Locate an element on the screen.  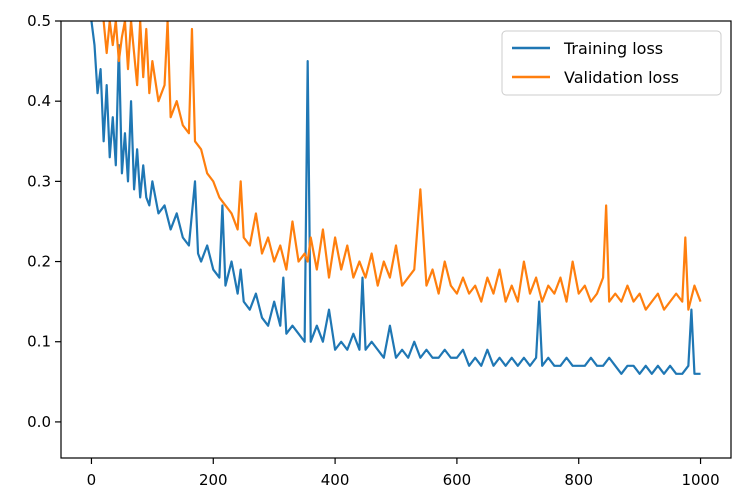
y-tick-label: 0.5 is located at coordinates (39, 21).